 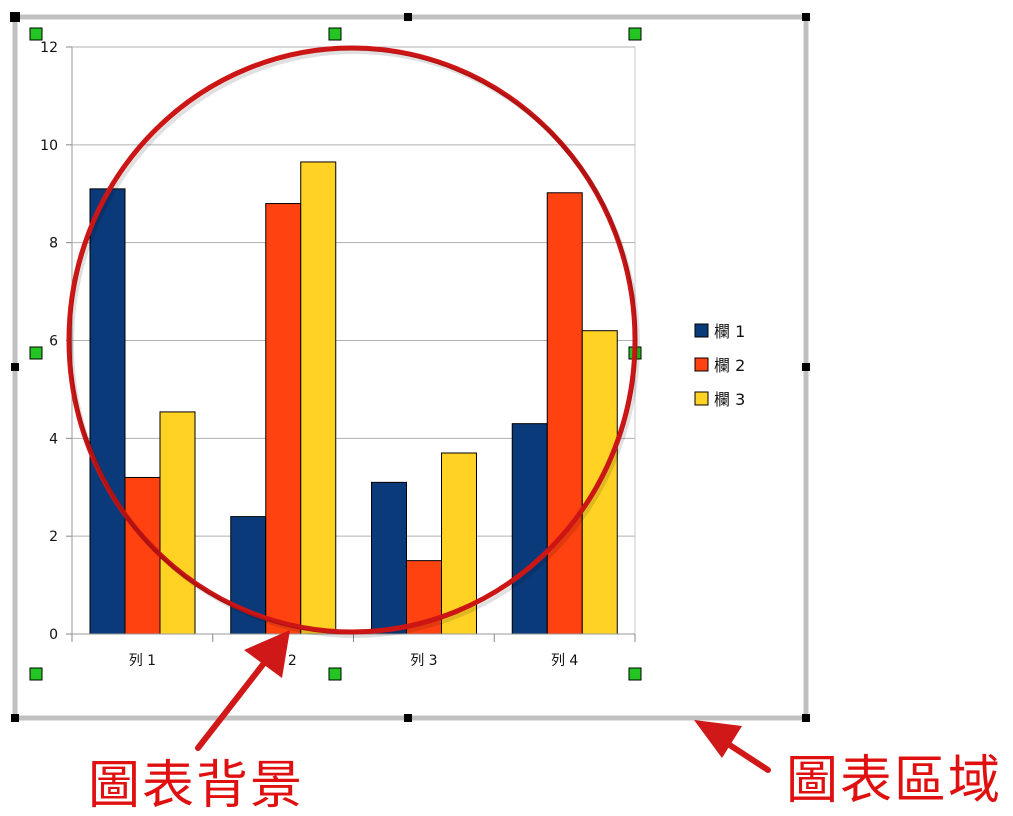 I want to click on y-tick-label: 8, so click(x=53, y=244).